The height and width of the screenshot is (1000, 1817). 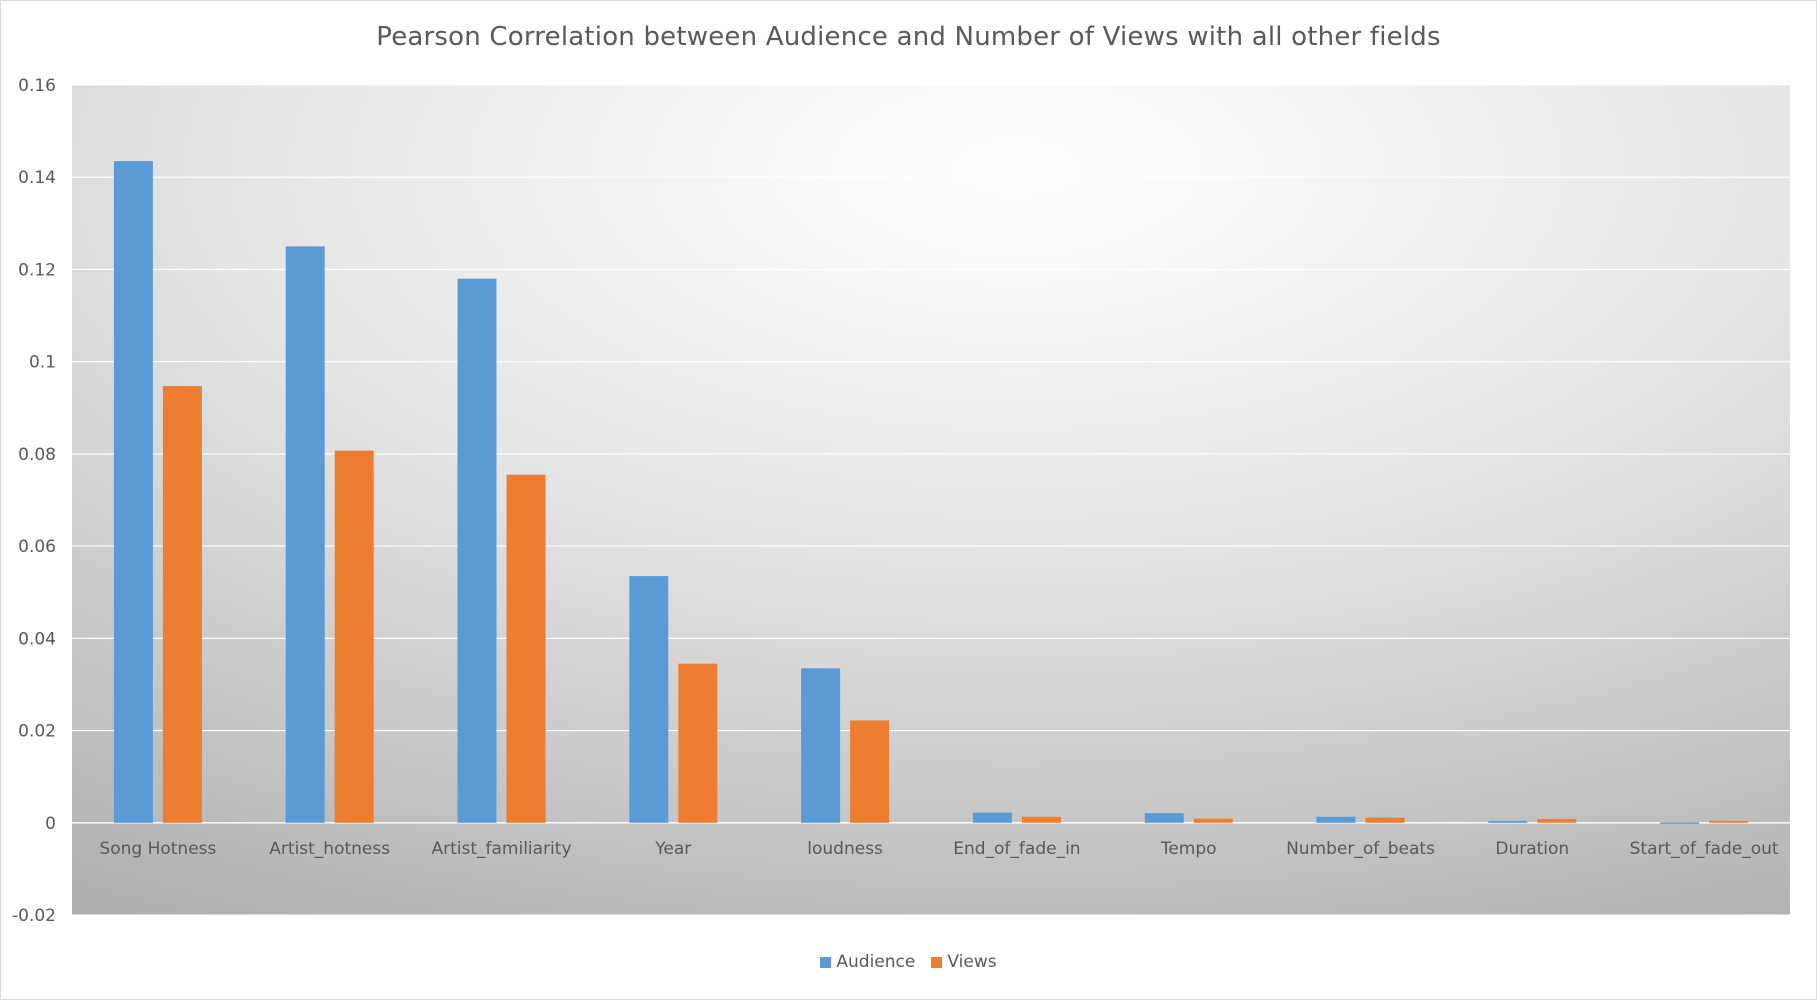 I want to click on legend: Audience Views, so click(x=908, y=962).